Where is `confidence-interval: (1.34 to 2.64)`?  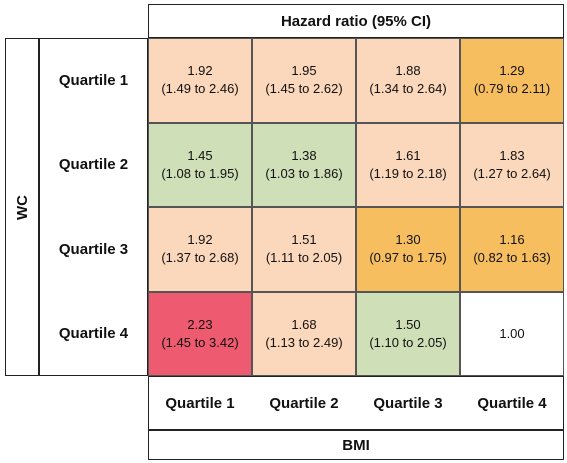 confidence-interval: (1.34 to 2.64) is located at coordinates (408, 89).